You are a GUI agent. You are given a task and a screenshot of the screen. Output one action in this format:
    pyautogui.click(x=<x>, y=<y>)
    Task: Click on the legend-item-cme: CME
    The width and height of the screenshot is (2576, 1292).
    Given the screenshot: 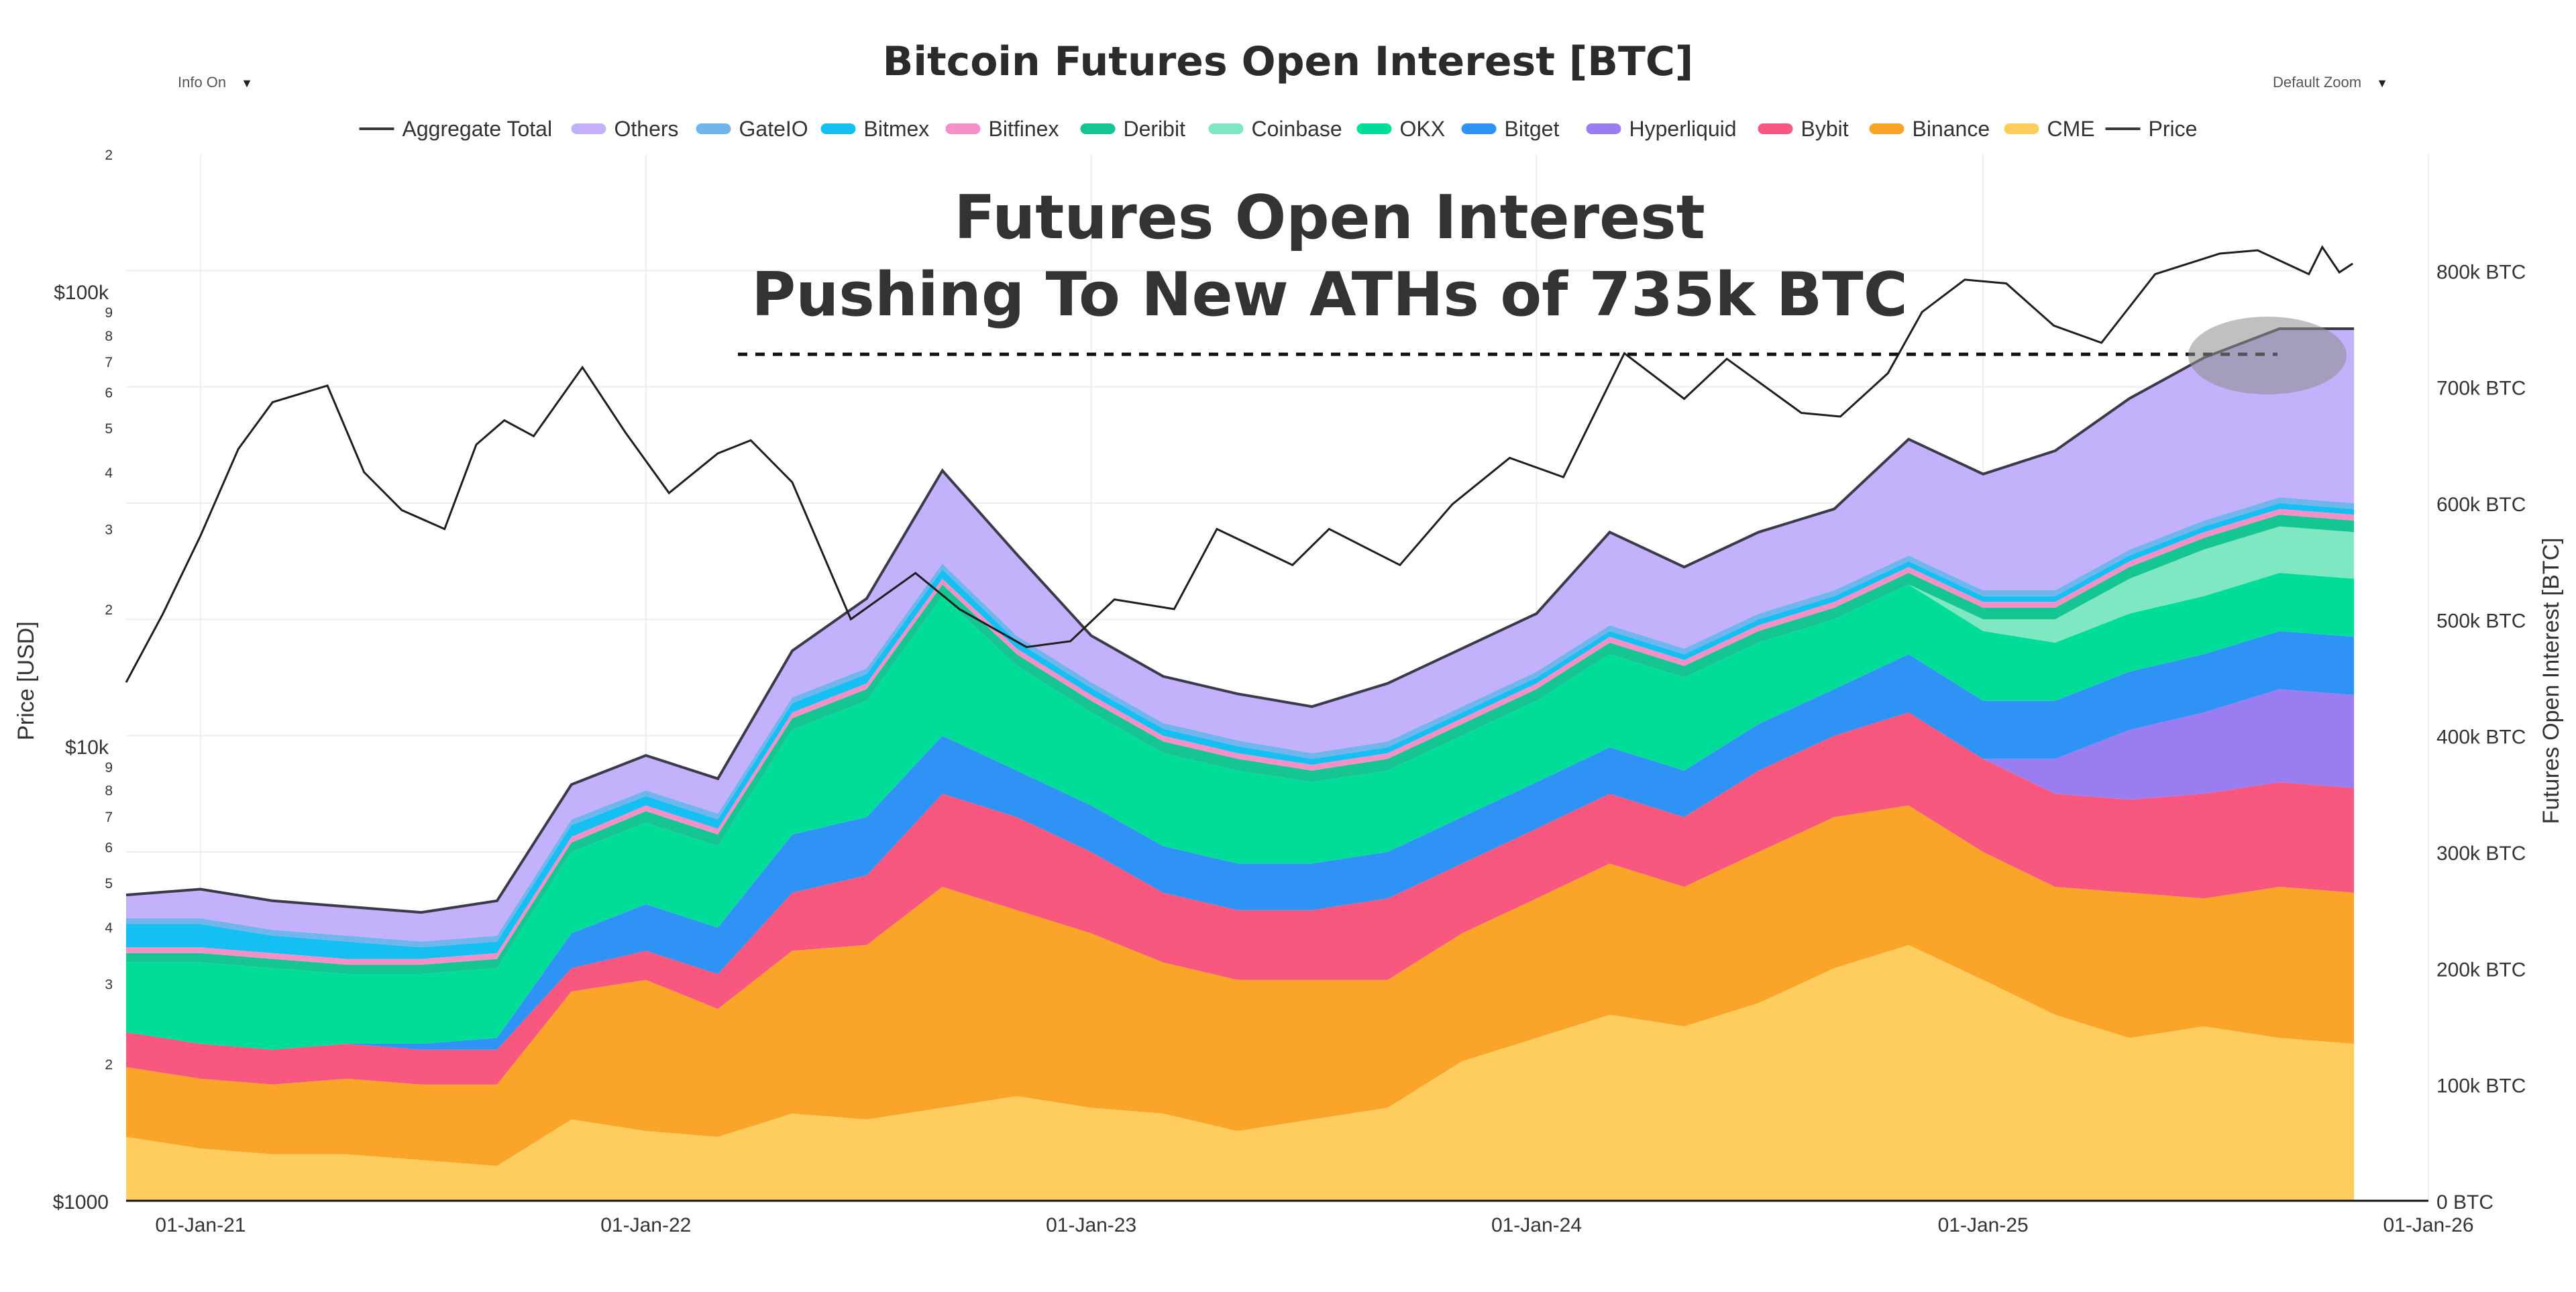 What is the action you would take?
    pyautogui.click(x=2049, y=129)
    